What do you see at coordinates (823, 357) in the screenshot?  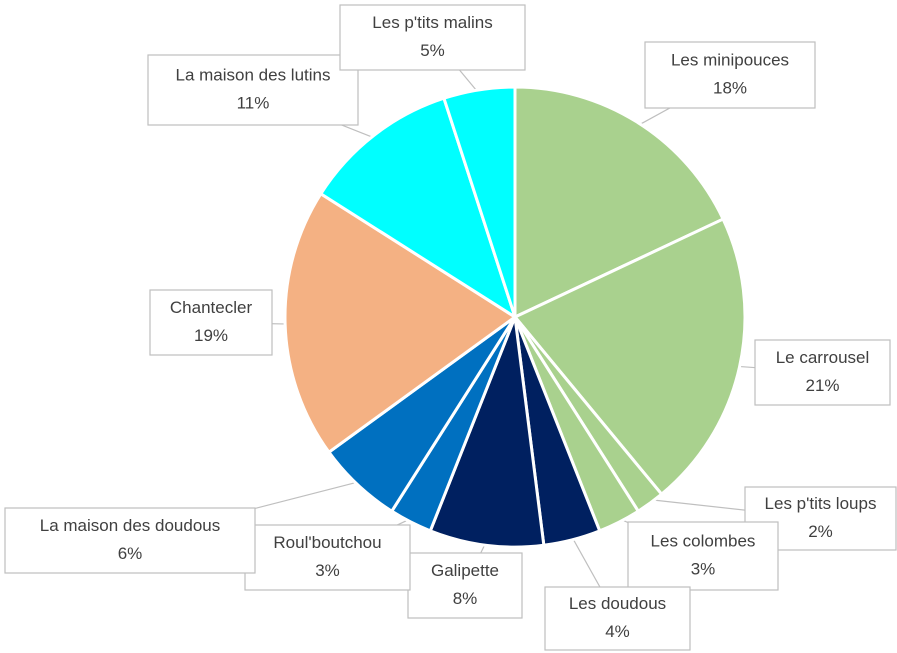 I see `category-label: Le carrousel` at bounding box center [823, 357].